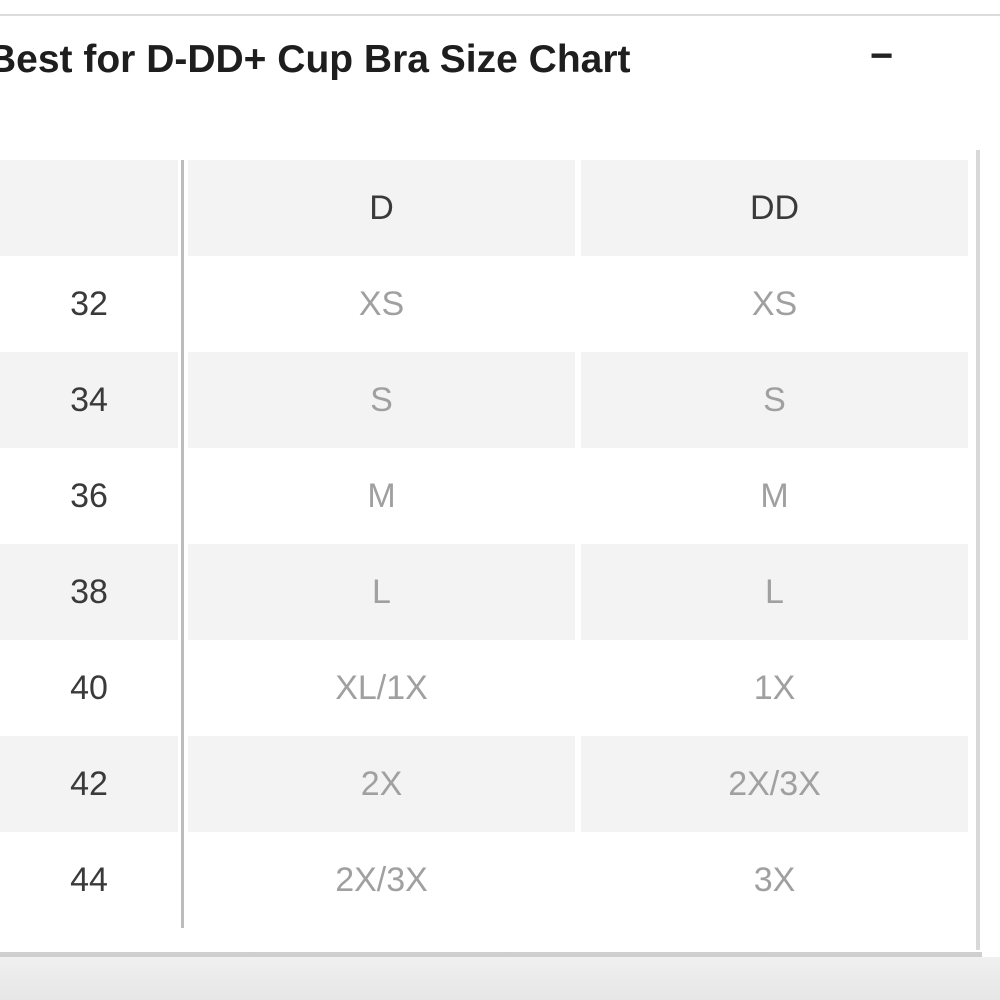  Describe the element at coordinates (774, 687) in the screenshot. I see `size-cell: 1X` at that location.